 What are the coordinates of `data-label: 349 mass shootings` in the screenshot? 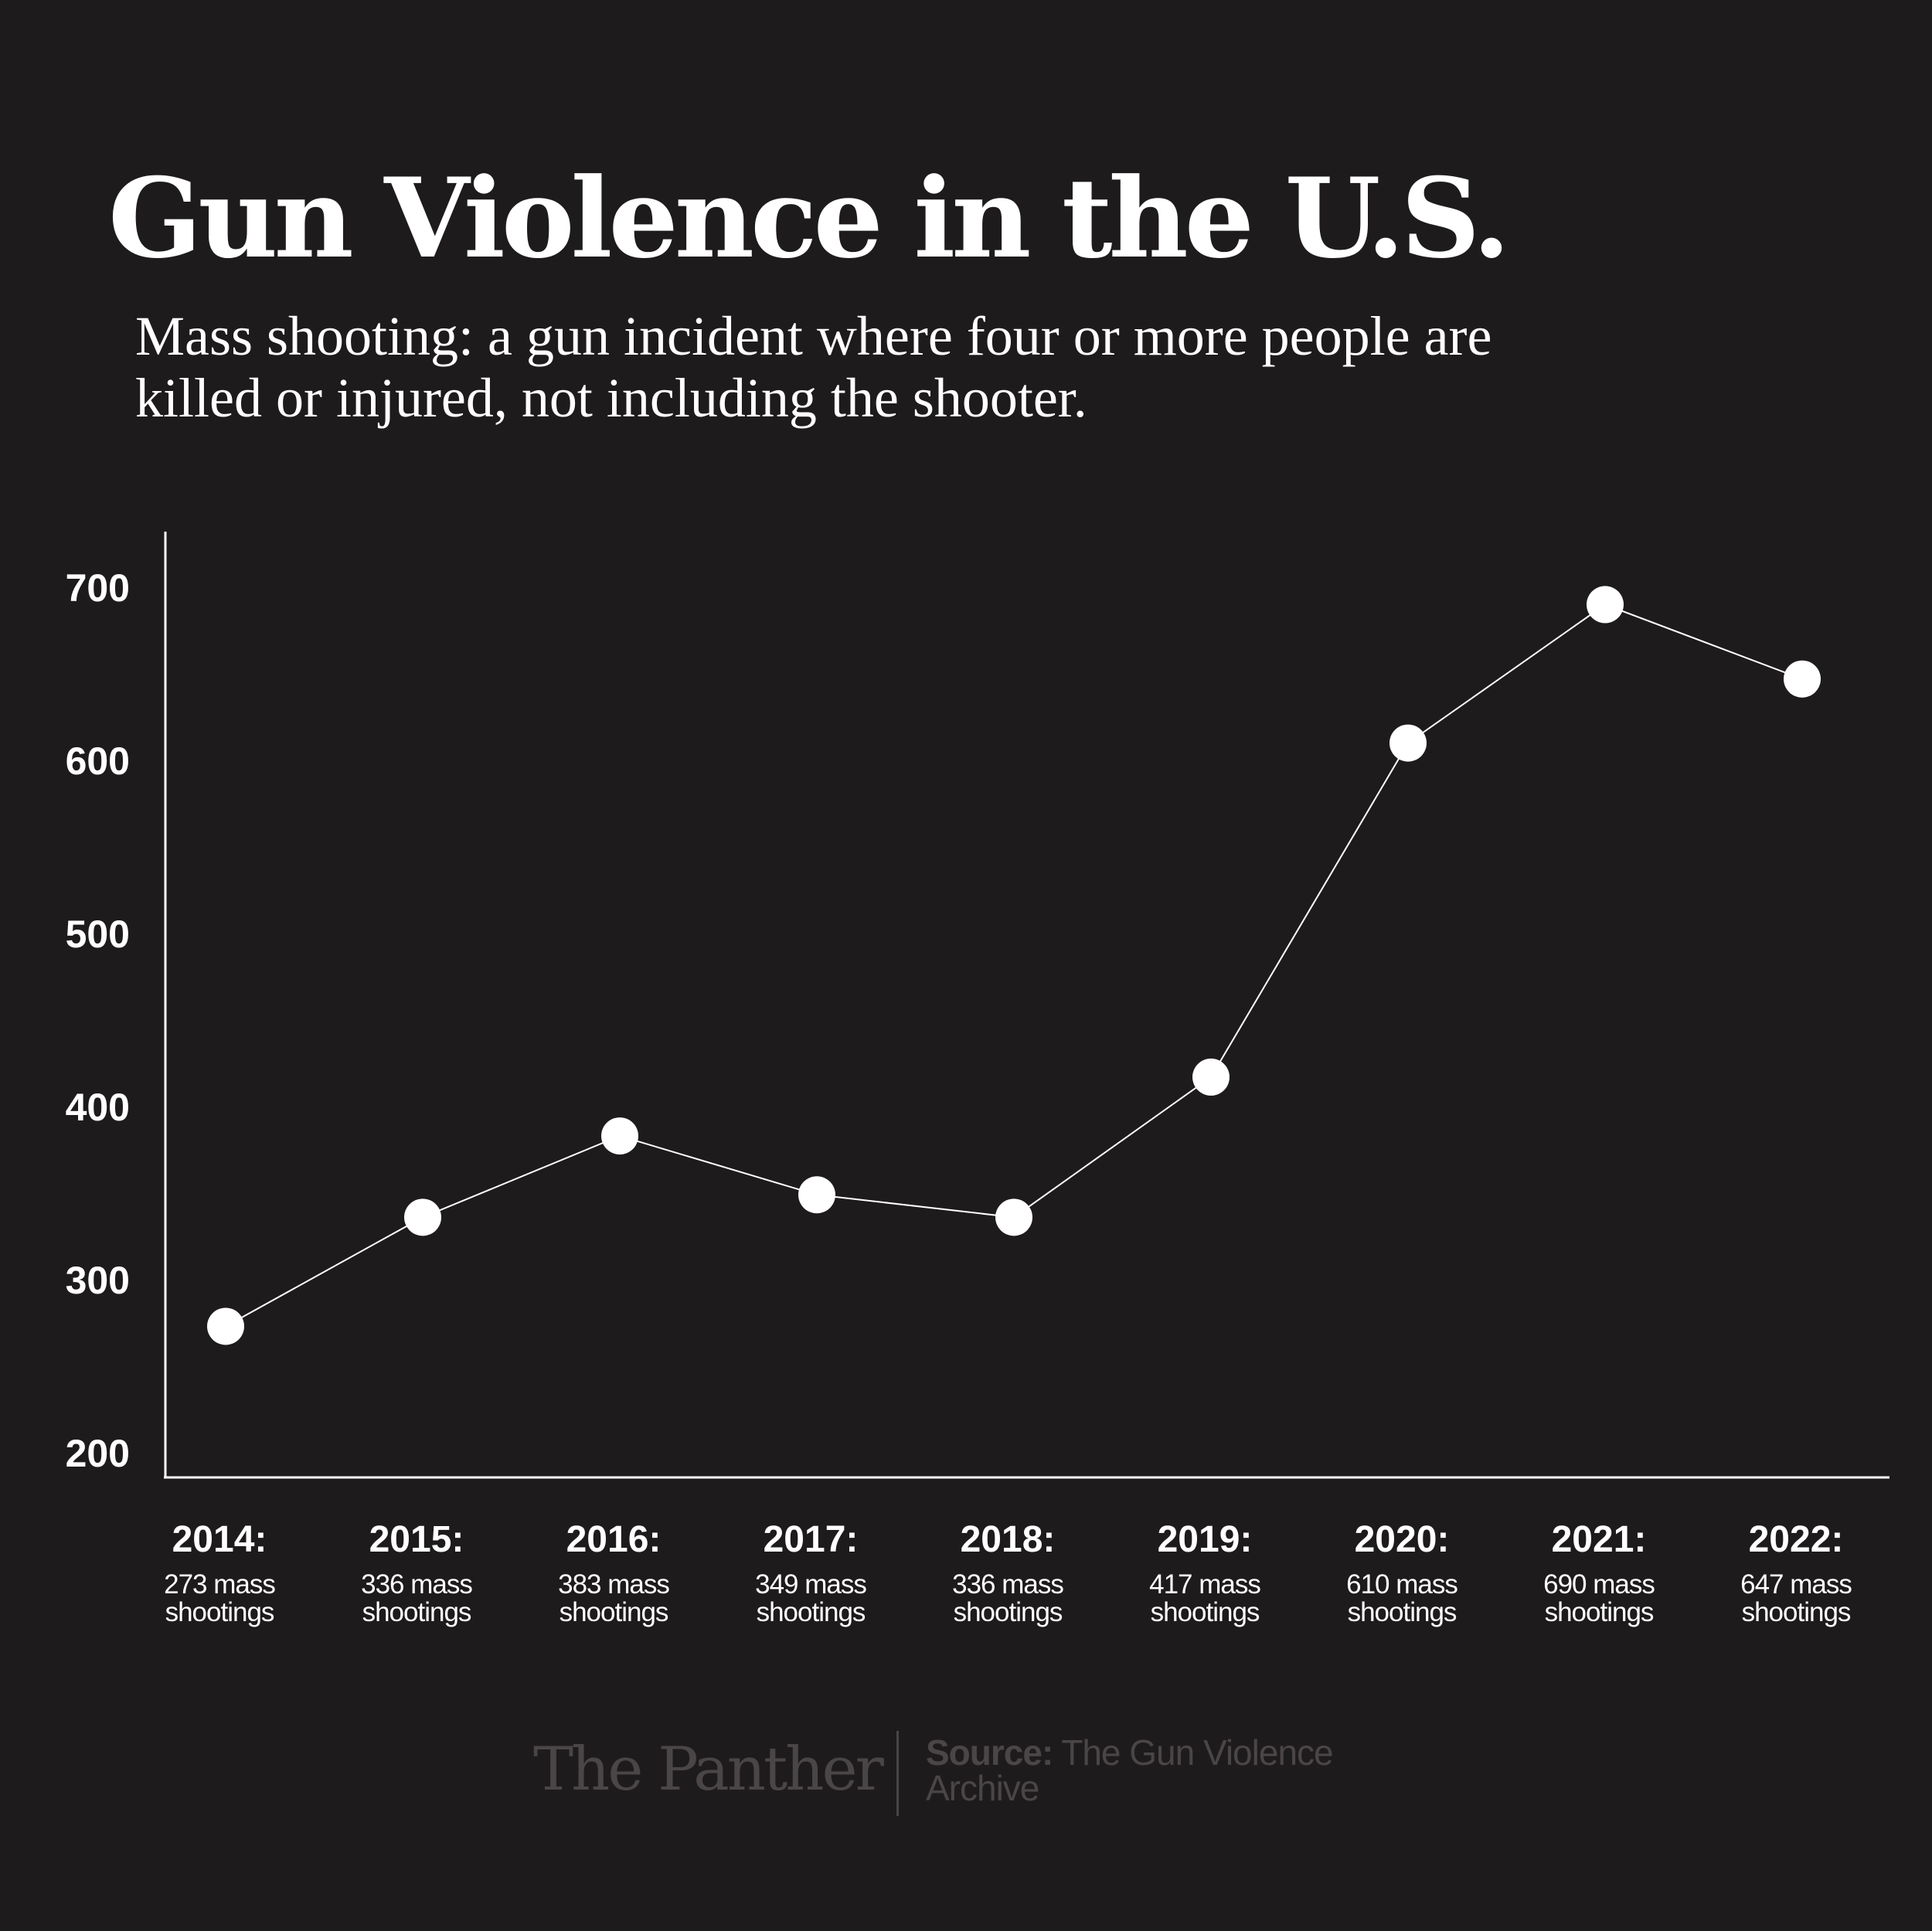 It's located at (811, 1598).